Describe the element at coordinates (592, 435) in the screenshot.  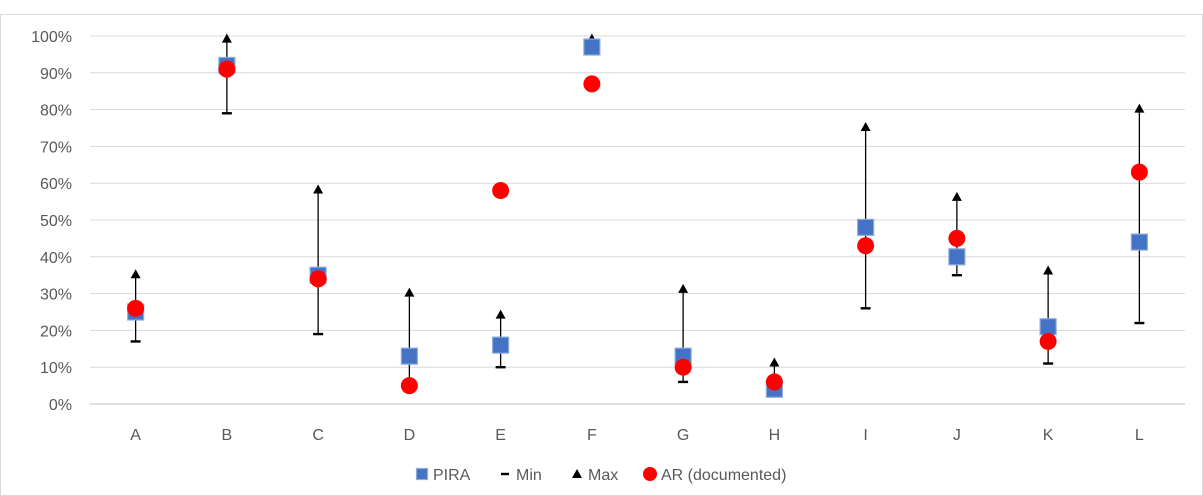
I see `x-tick-label: F` at that location.